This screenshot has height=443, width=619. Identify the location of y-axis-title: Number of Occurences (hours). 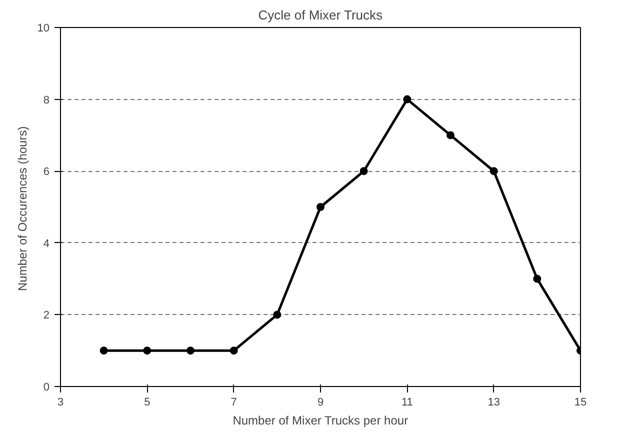
(22, 209).